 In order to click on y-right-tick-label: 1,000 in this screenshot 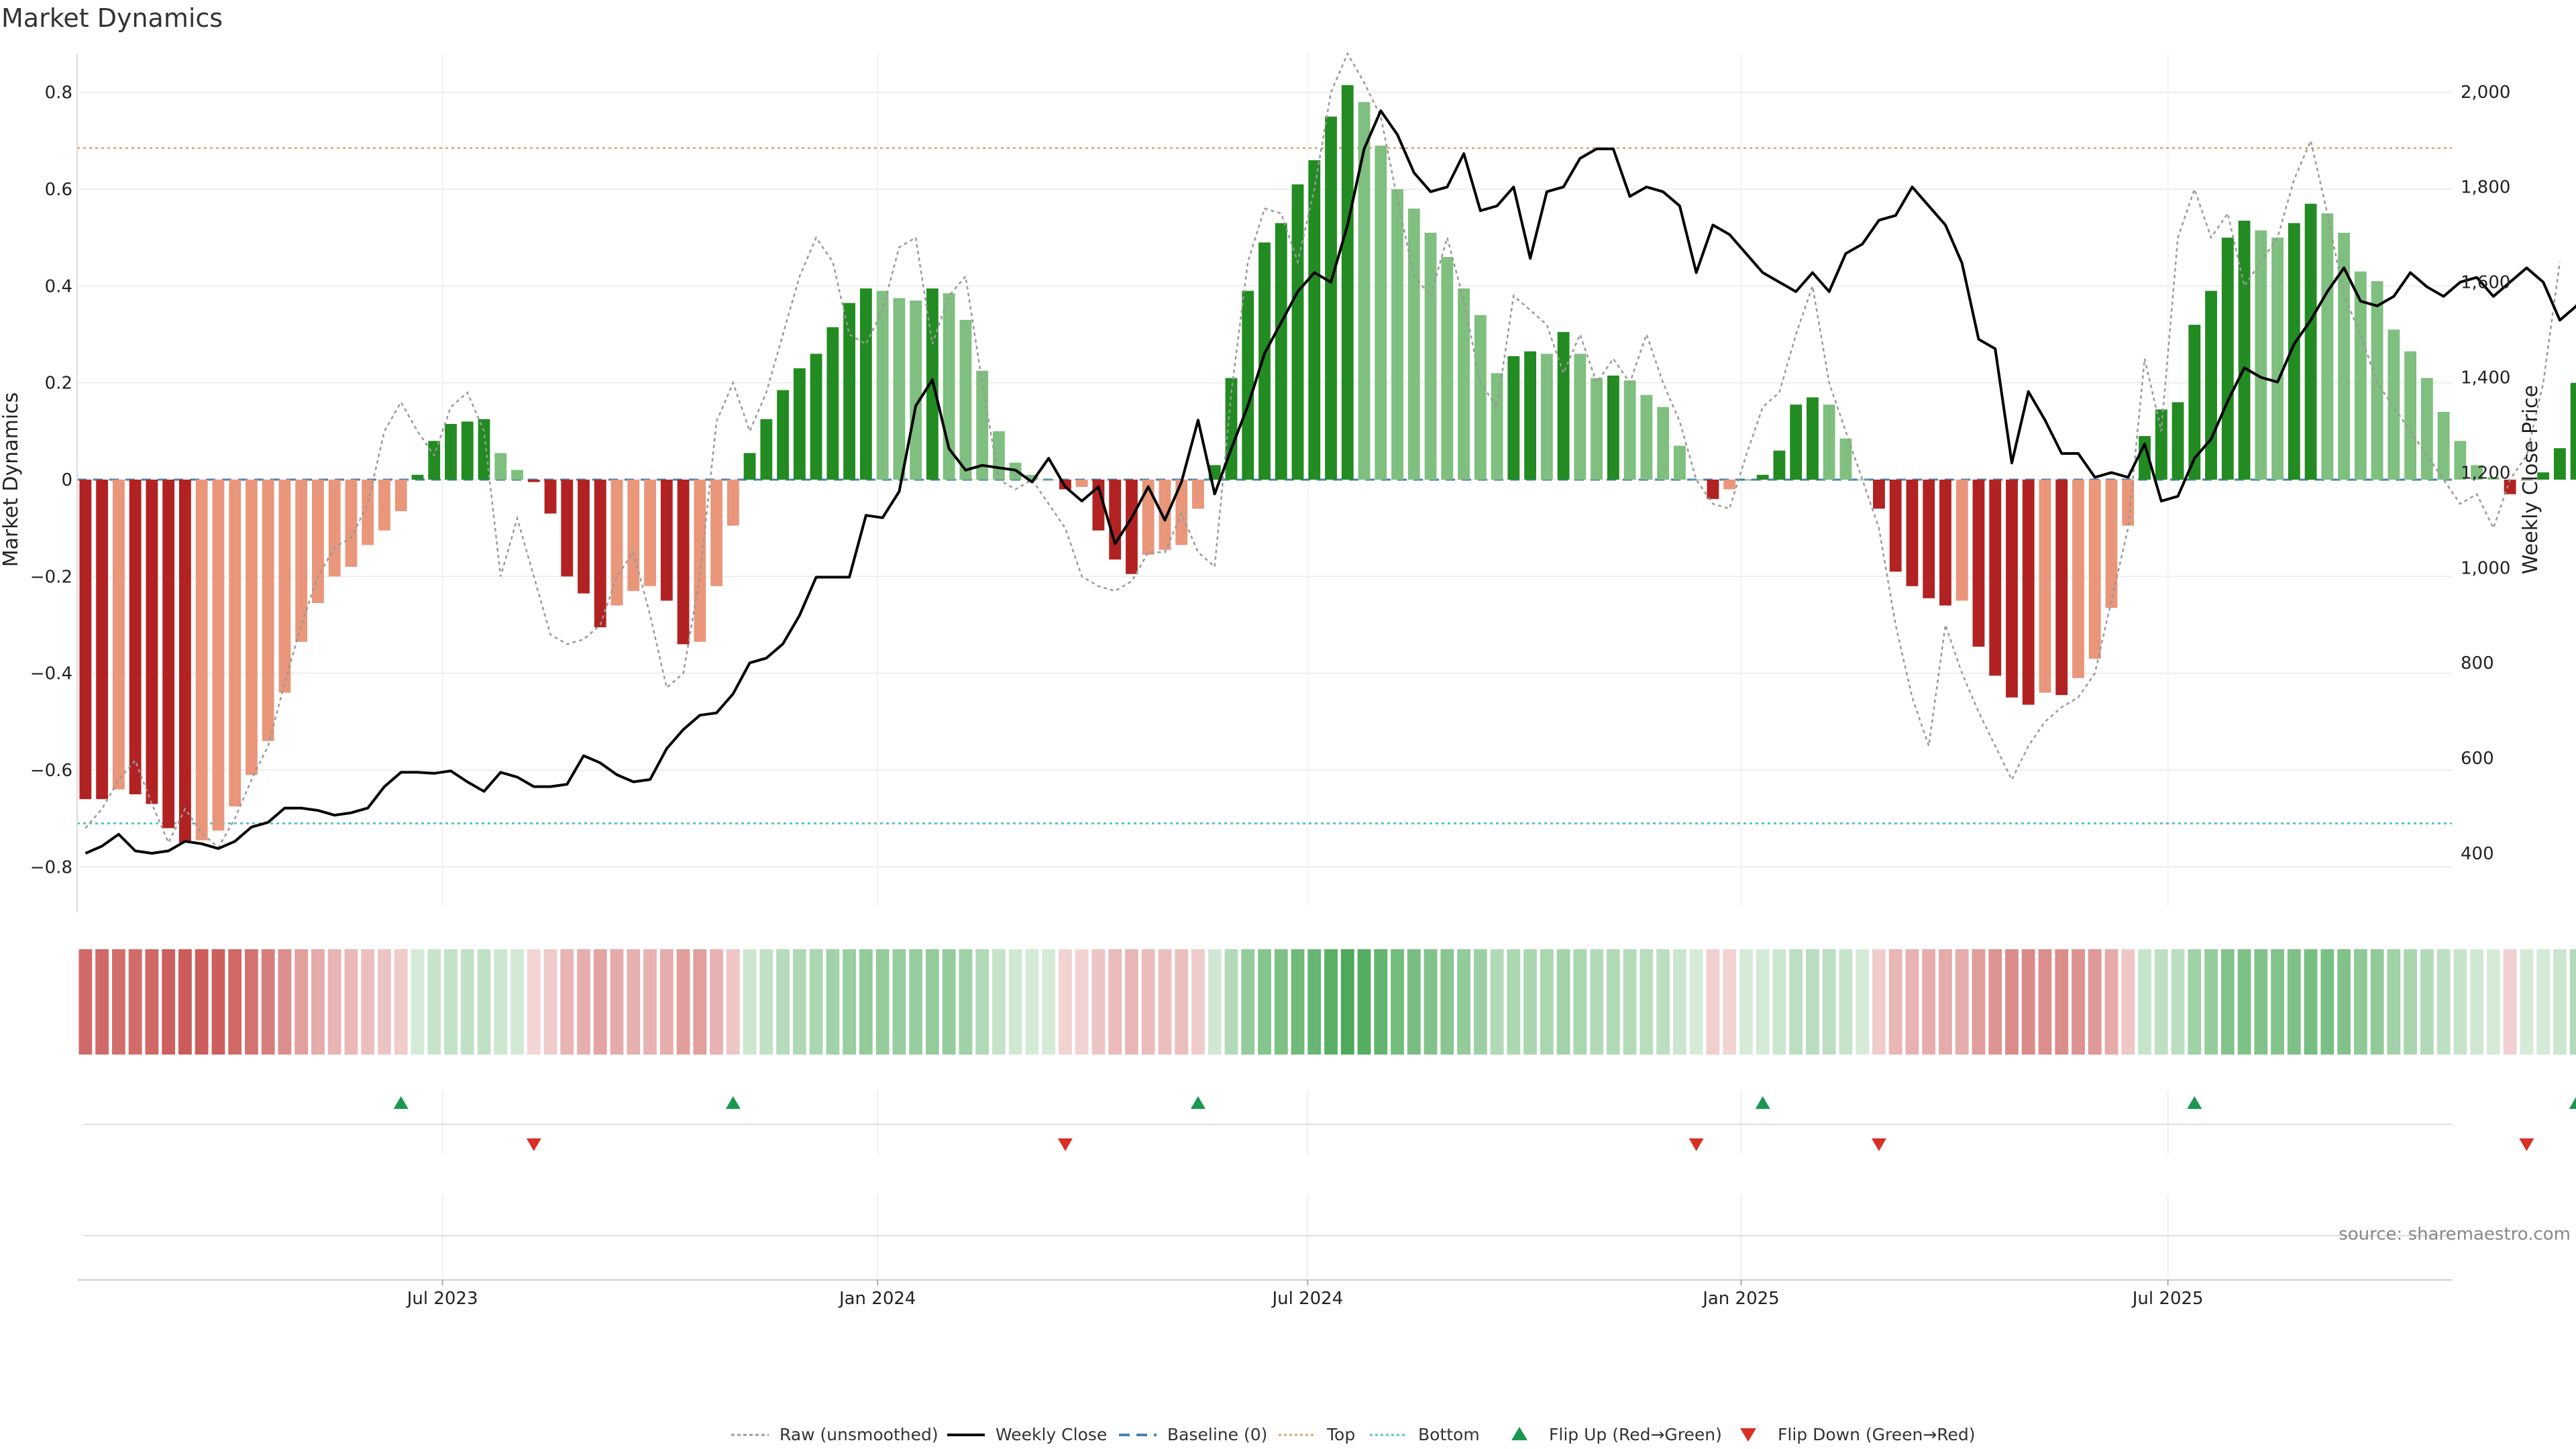, I will do `click(2485, 568)`.